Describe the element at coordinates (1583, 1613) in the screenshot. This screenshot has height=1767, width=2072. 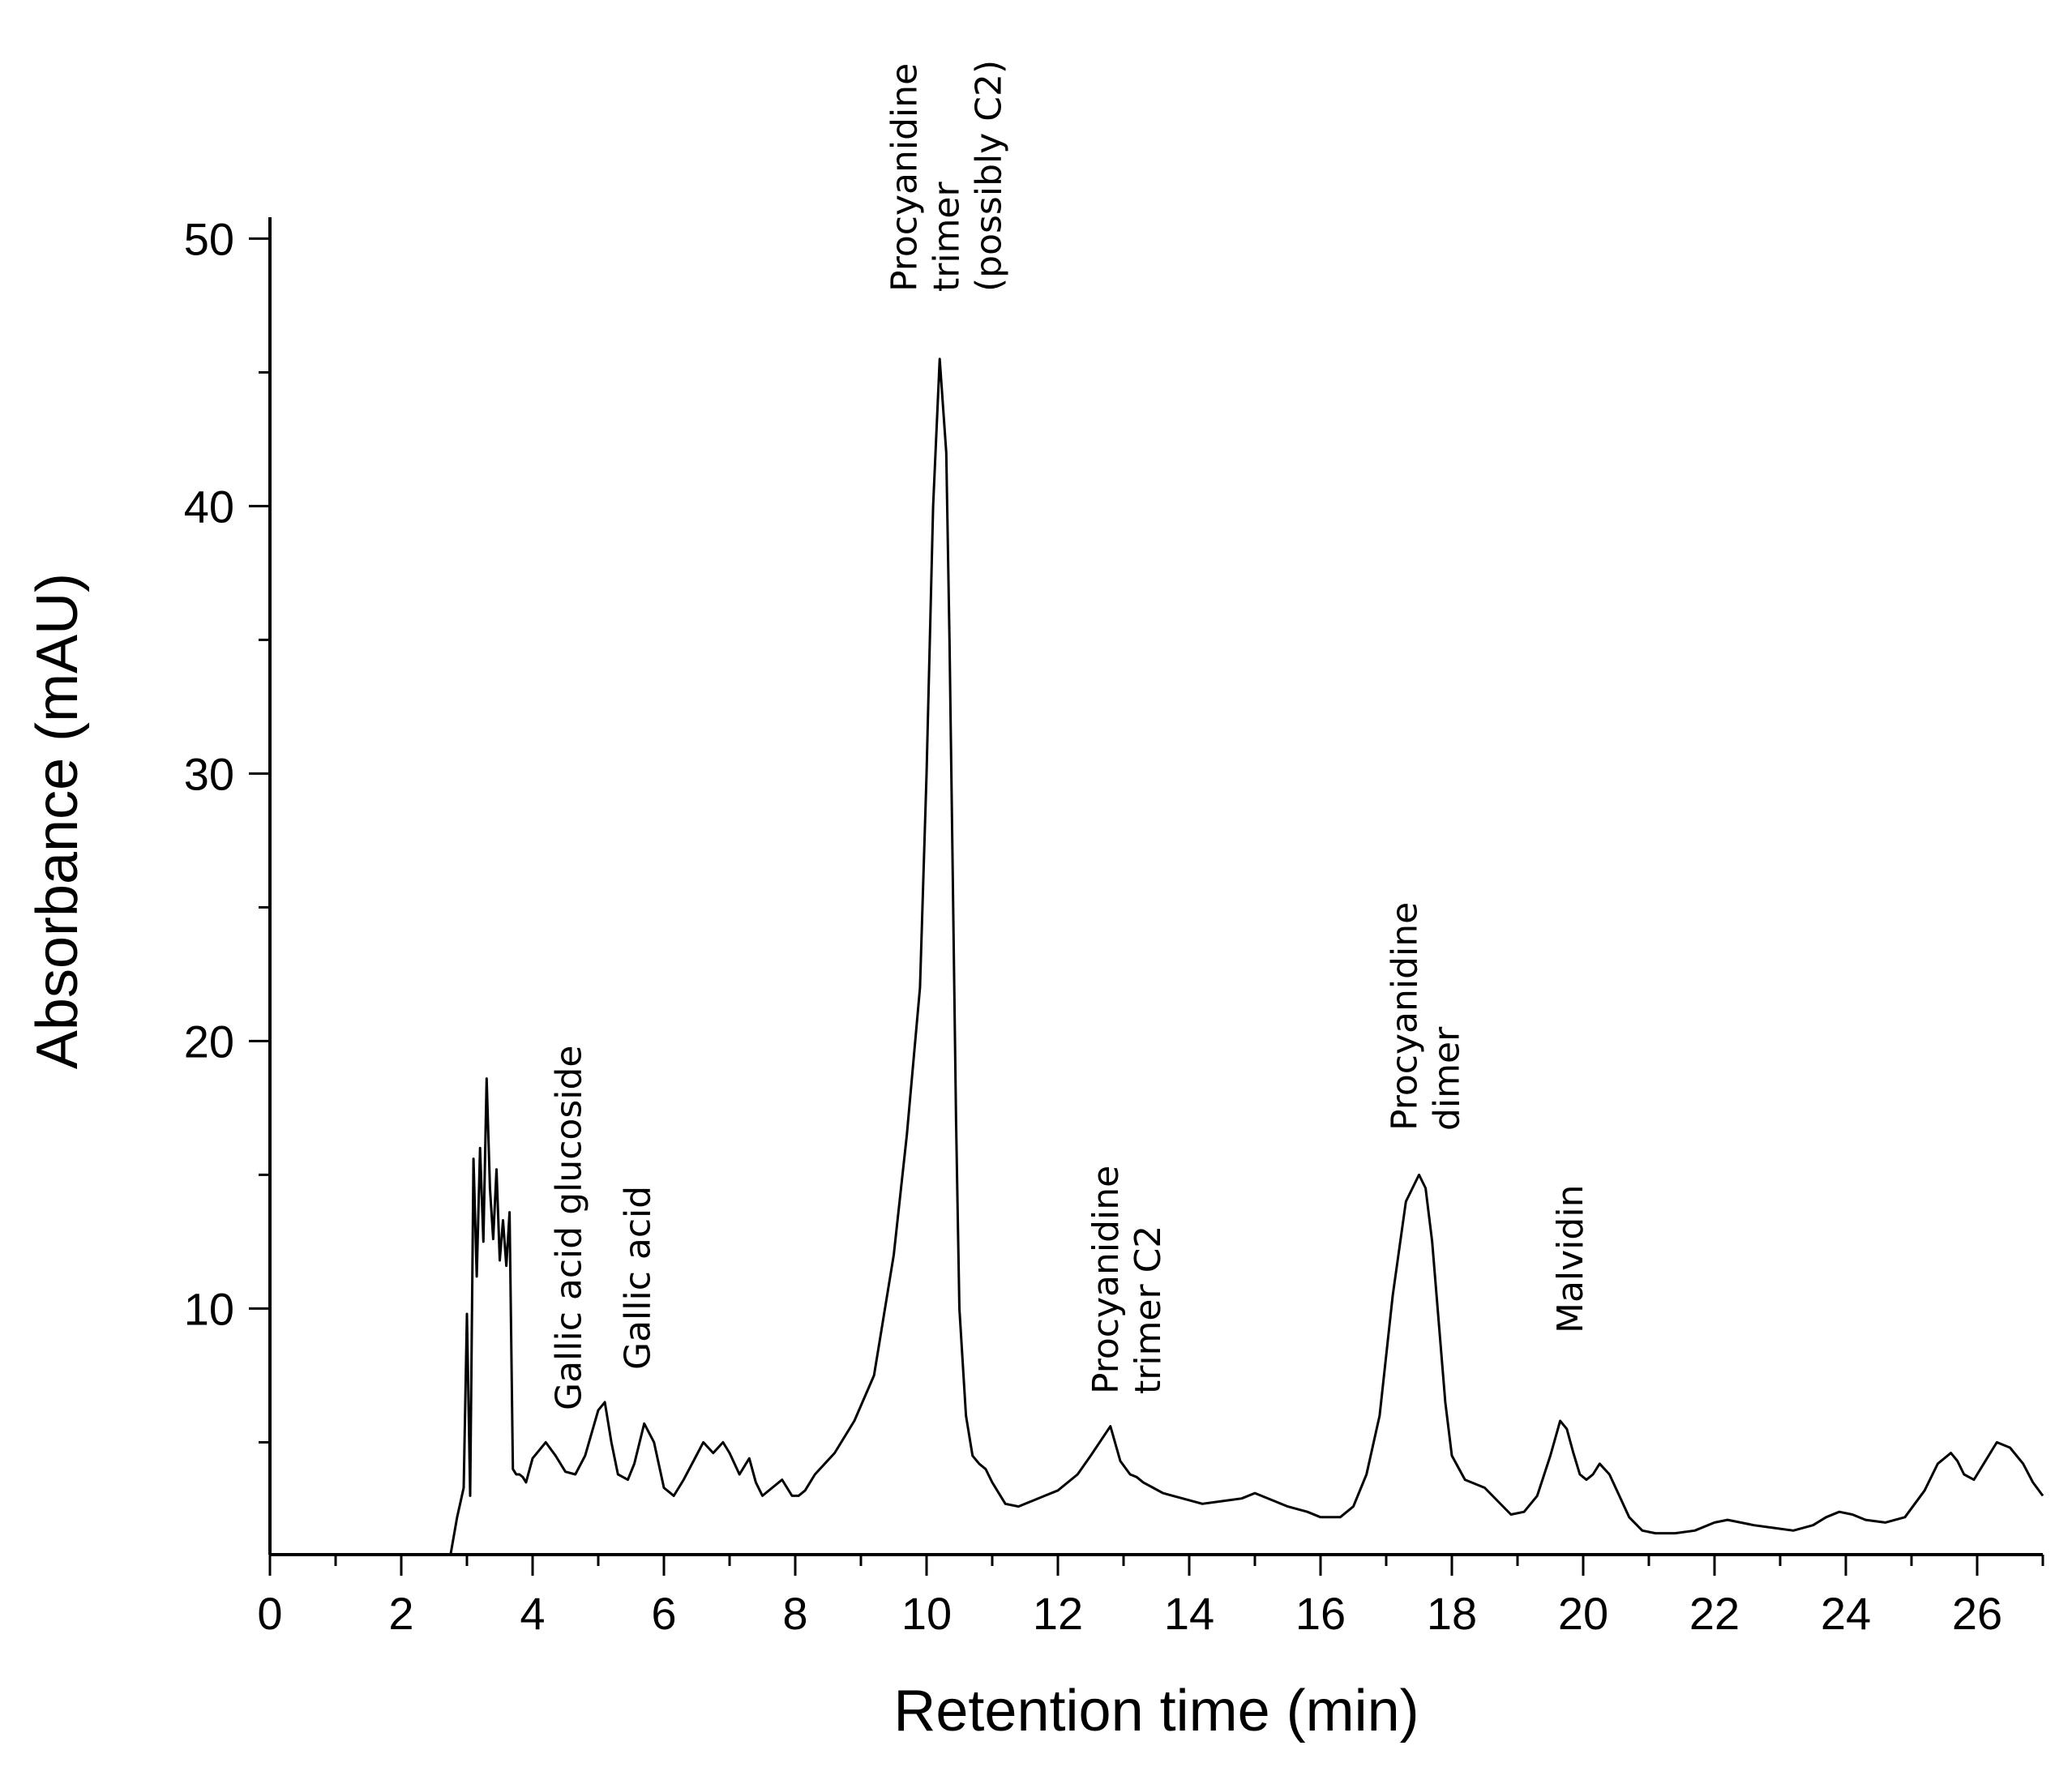
I see `x-tick-label: 20` at that location.